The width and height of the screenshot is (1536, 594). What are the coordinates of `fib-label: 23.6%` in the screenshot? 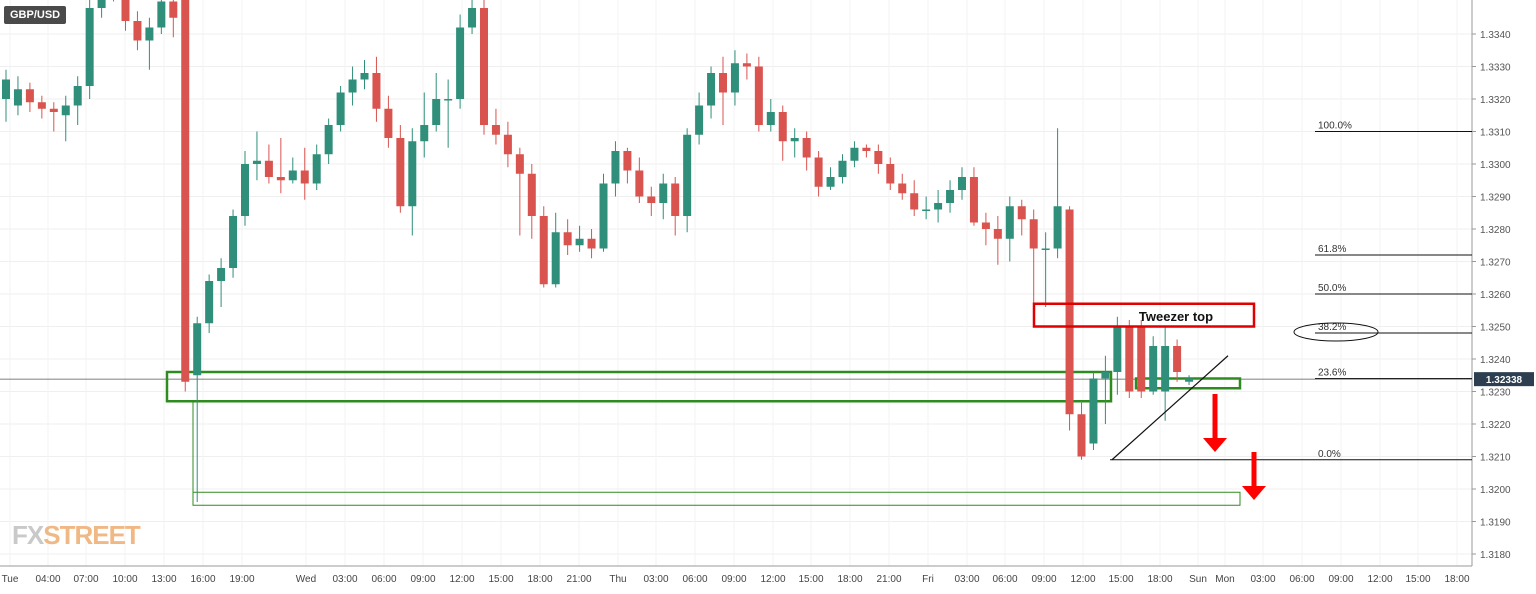 It's located at (1332, 373).